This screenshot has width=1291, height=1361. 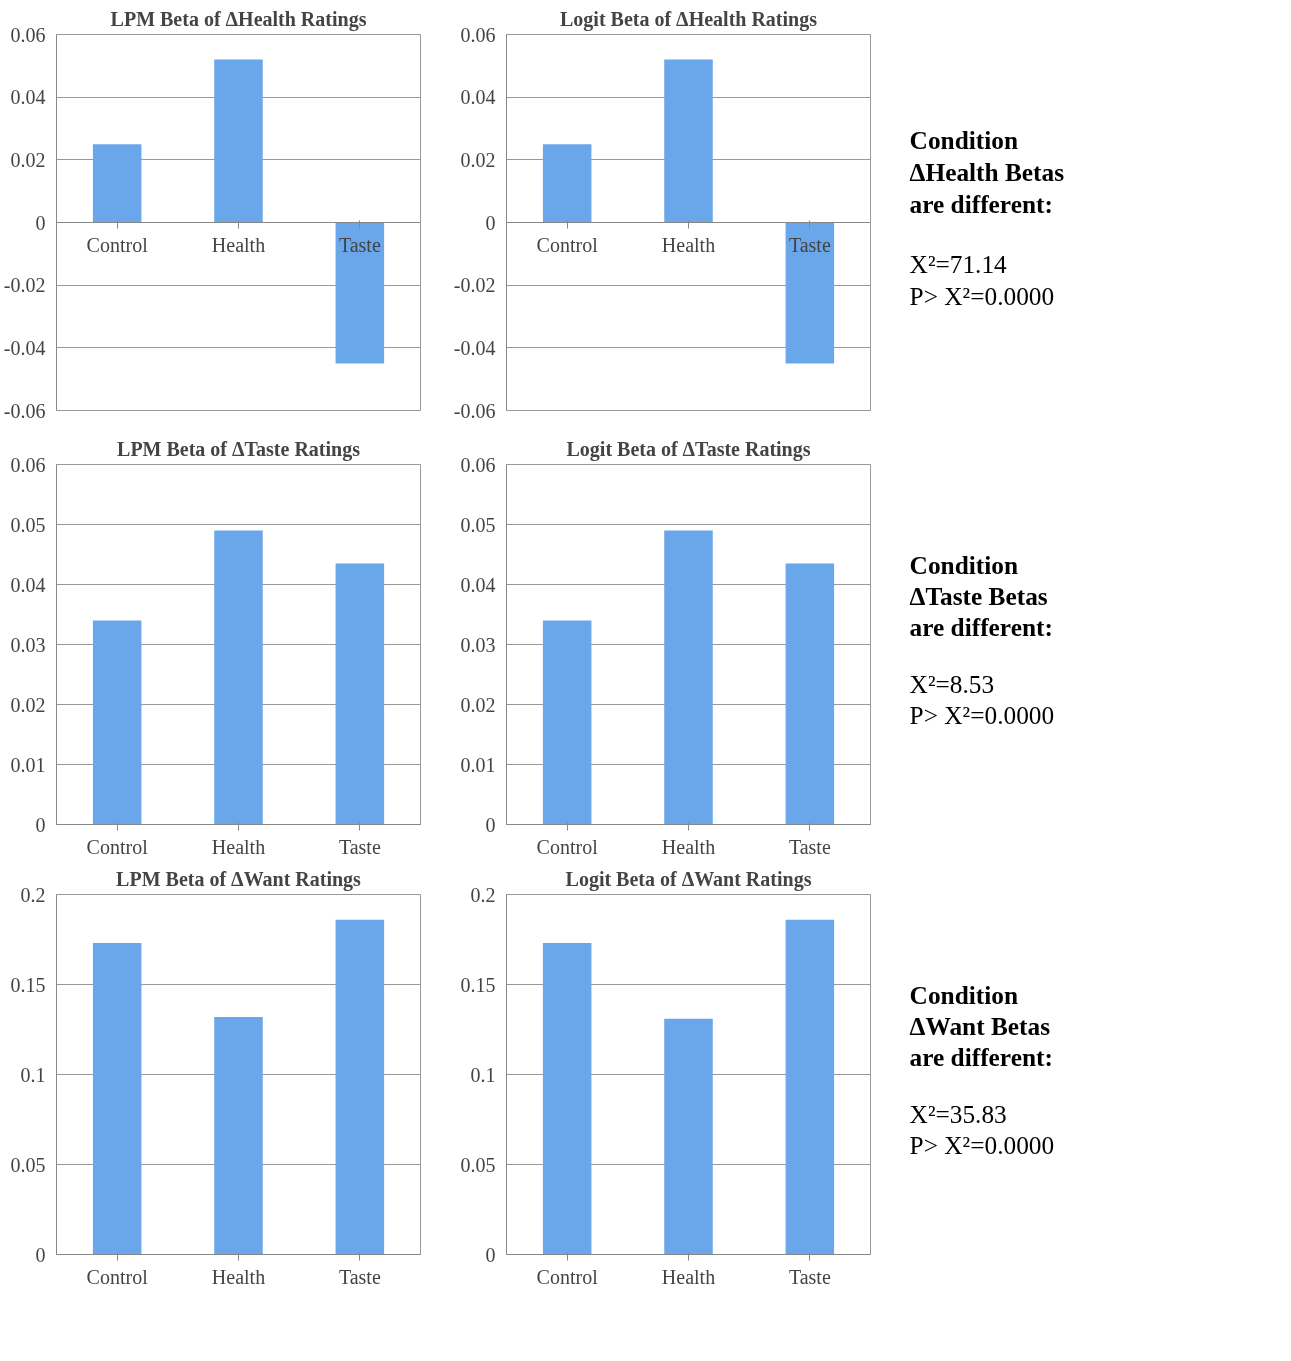 What do you see at coordinates (952, 684) in the screenshot?
I see `text: X²=8.53` at bounding box center [952, 684].